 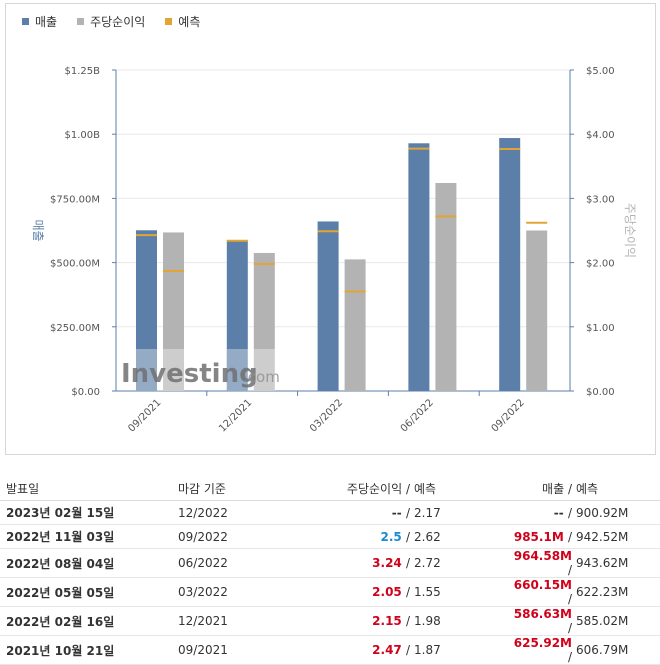 I want to click on header-revenue-forecast: 예측, so click(x=618, y=488).